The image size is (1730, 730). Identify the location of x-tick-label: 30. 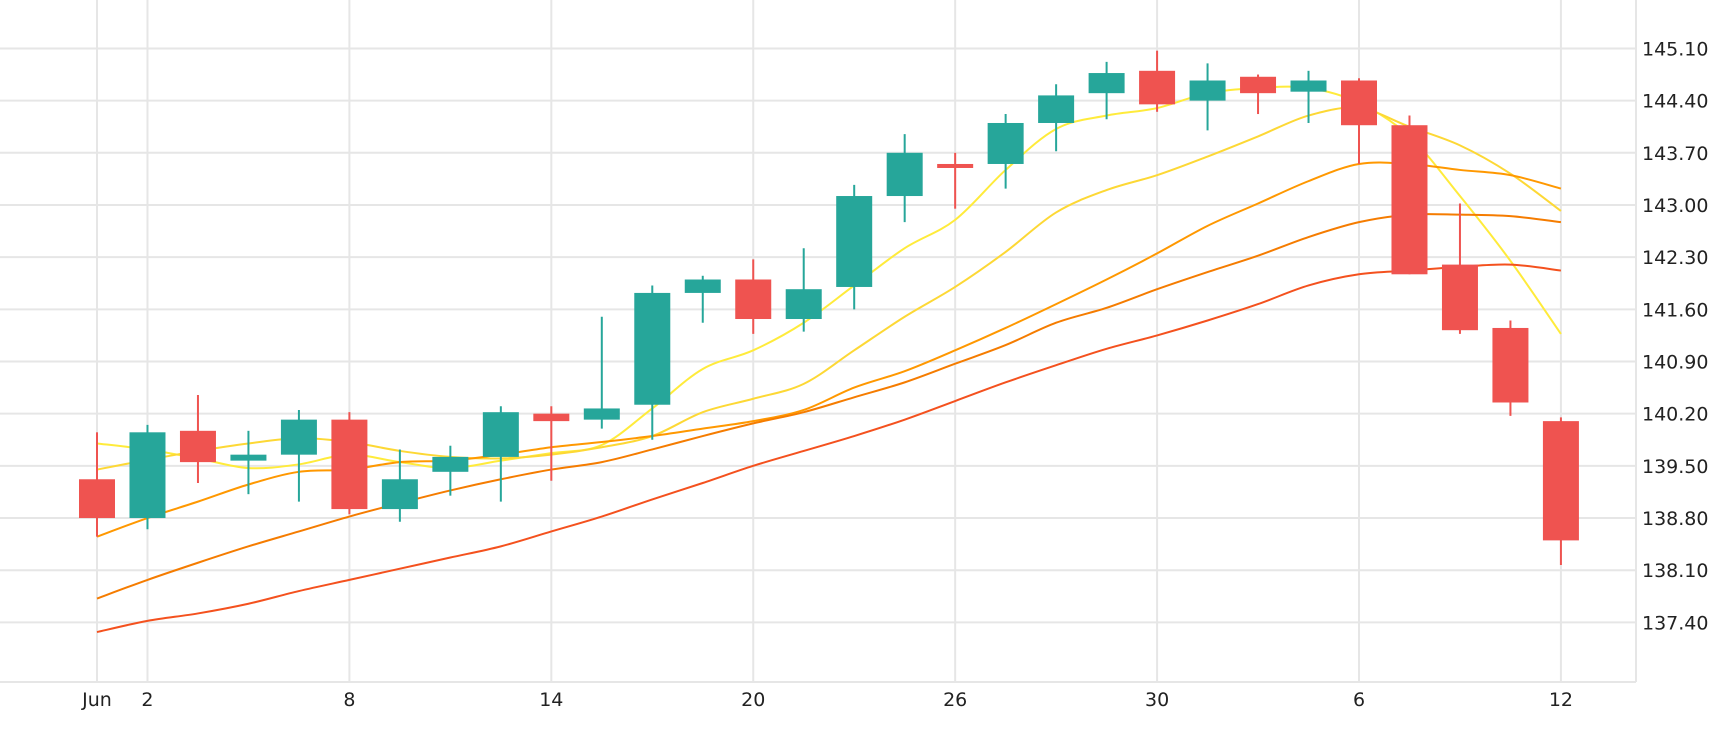
(1157, 700).